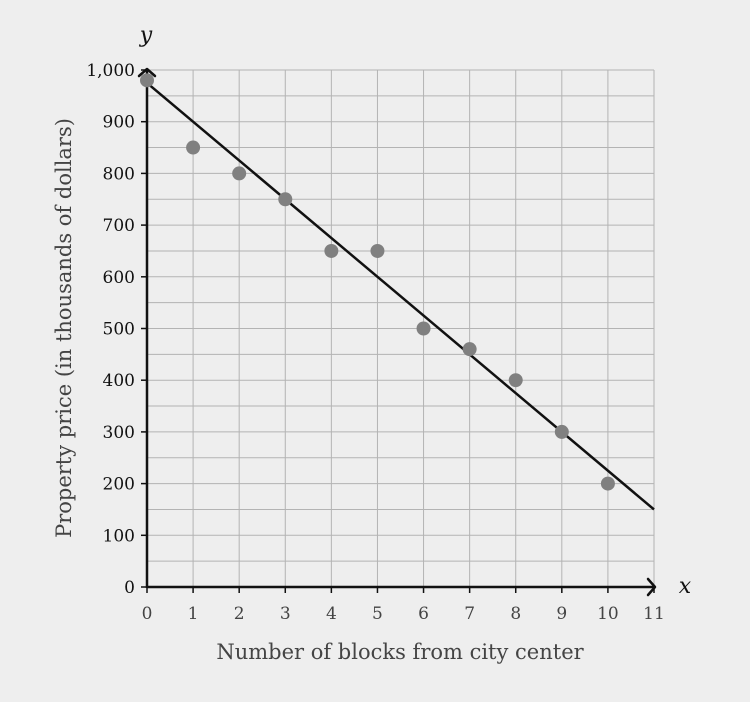  Describe the element at coordinates (119, 123) in the screenshot. I see `y-tick-label: 900` at that location.